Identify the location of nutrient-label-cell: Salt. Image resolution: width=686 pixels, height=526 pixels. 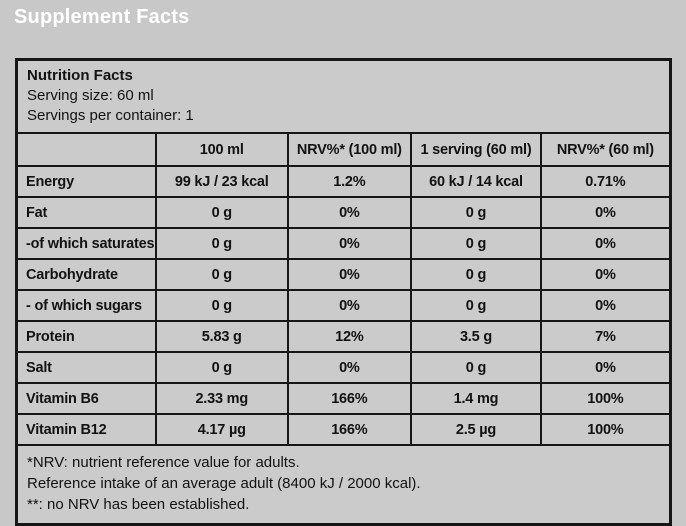
(87, 367).